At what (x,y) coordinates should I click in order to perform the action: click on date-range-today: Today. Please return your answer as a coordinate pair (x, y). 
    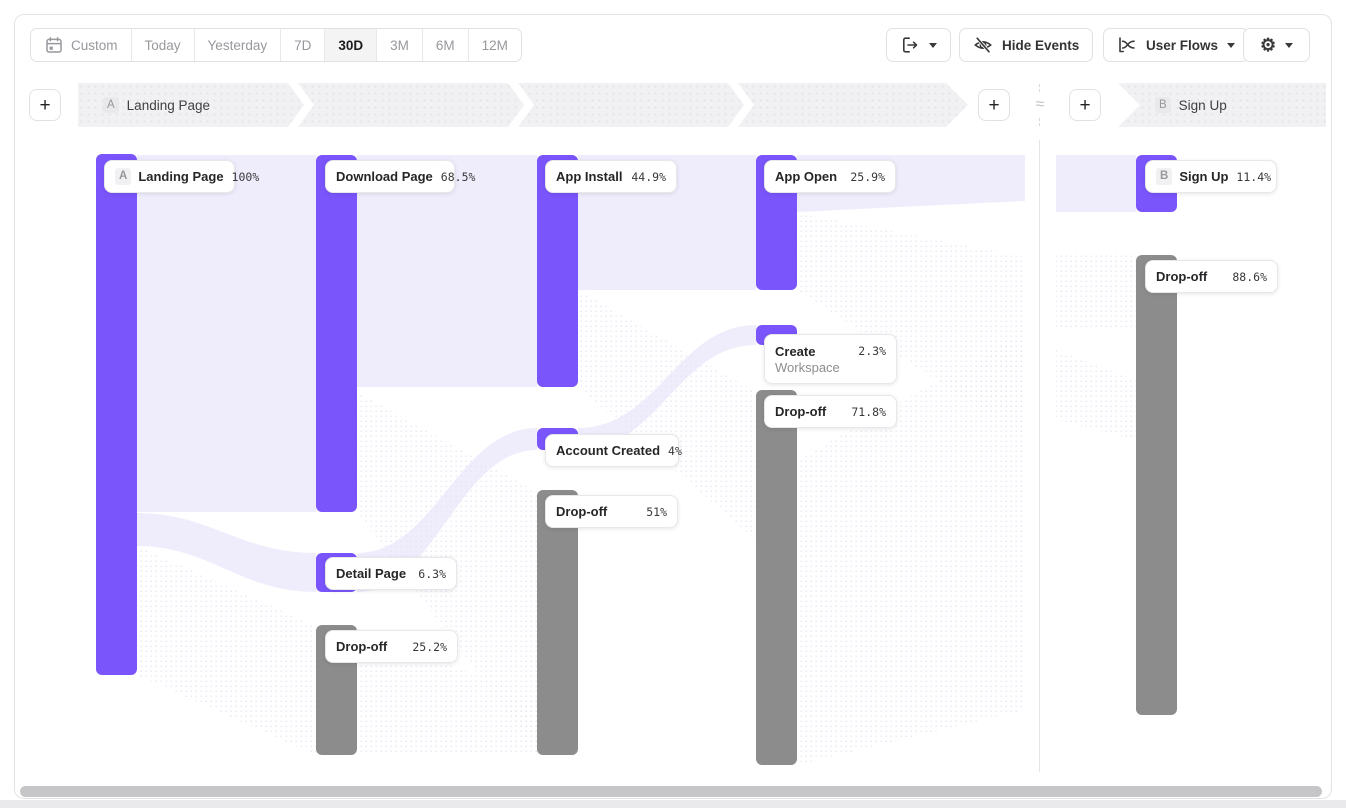
    Looking at the image, I should click on (163, 45).